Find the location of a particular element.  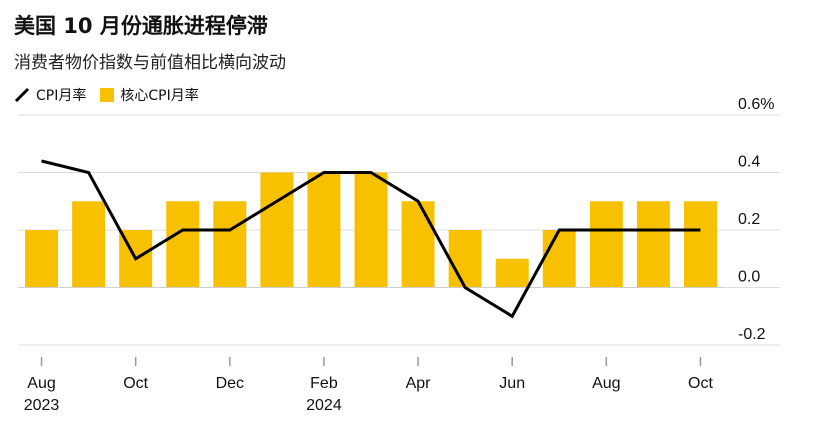

x-tick-label: Feb is located at coordinates (324, 383).